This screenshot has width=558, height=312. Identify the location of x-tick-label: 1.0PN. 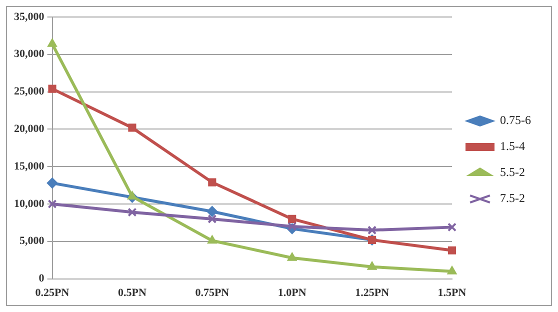
(292, 293).